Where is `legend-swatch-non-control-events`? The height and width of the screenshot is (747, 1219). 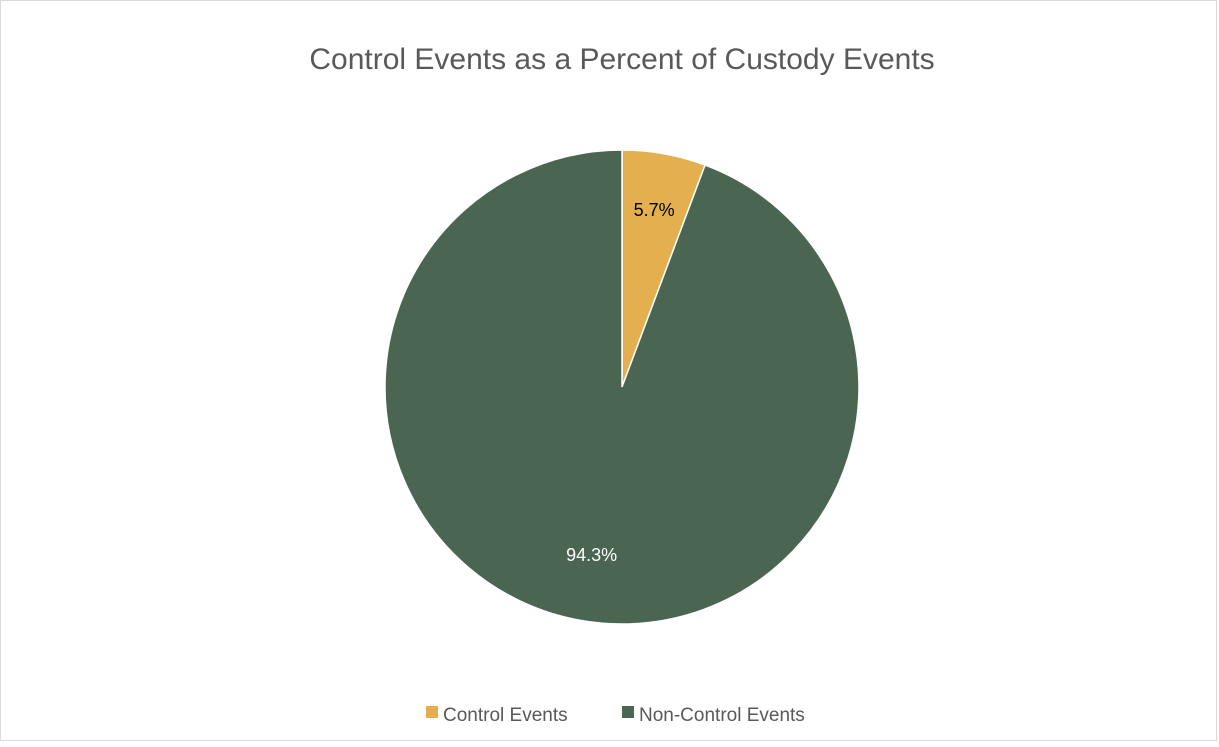 legend-swatch-non-control-events is located at coordinates (628, 712).